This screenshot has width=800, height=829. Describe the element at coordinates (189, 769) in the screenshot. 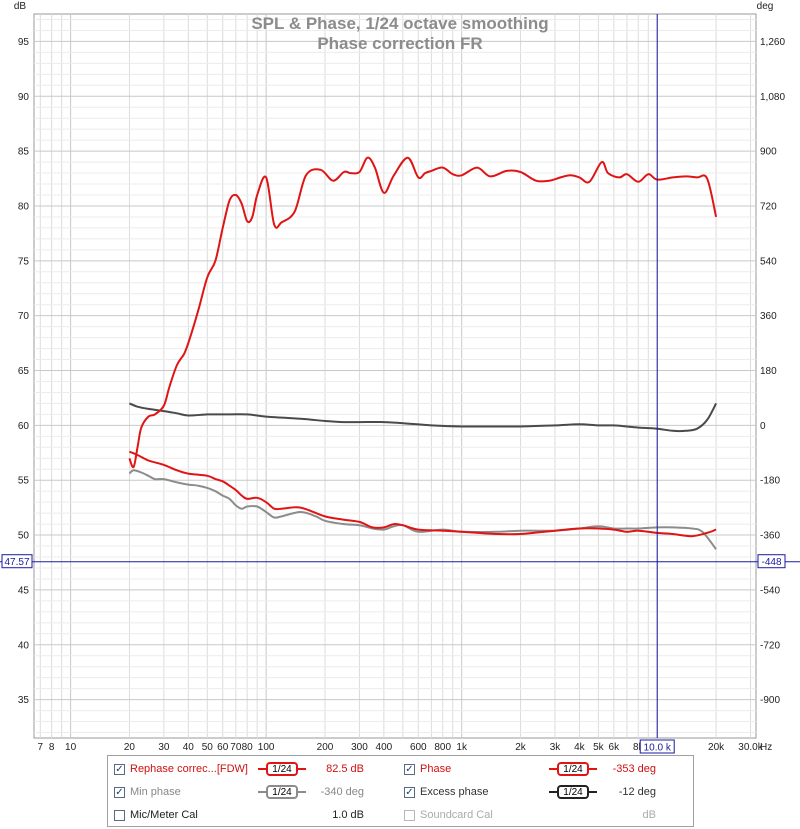

I see `rephase-label: Rephase correc...[FDW]` at that location.